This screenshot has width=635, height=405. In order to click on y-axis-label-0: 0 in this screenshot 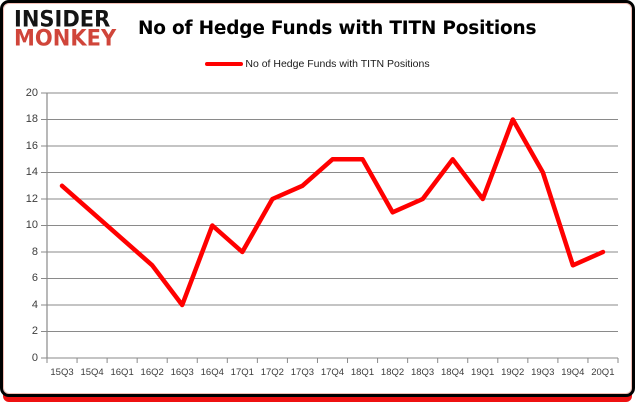, I will do `click(34, 357)`.